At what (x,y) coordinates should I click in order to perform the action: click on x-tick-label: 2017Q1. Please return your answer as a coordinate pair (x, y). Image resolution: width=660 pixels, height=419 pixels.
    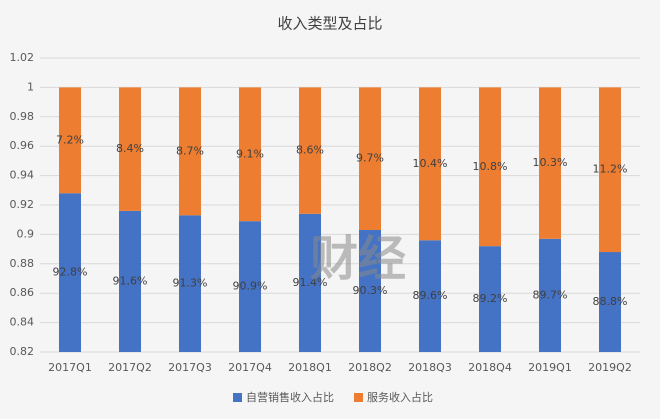
    Looking at the image, I should click on (70, 367).